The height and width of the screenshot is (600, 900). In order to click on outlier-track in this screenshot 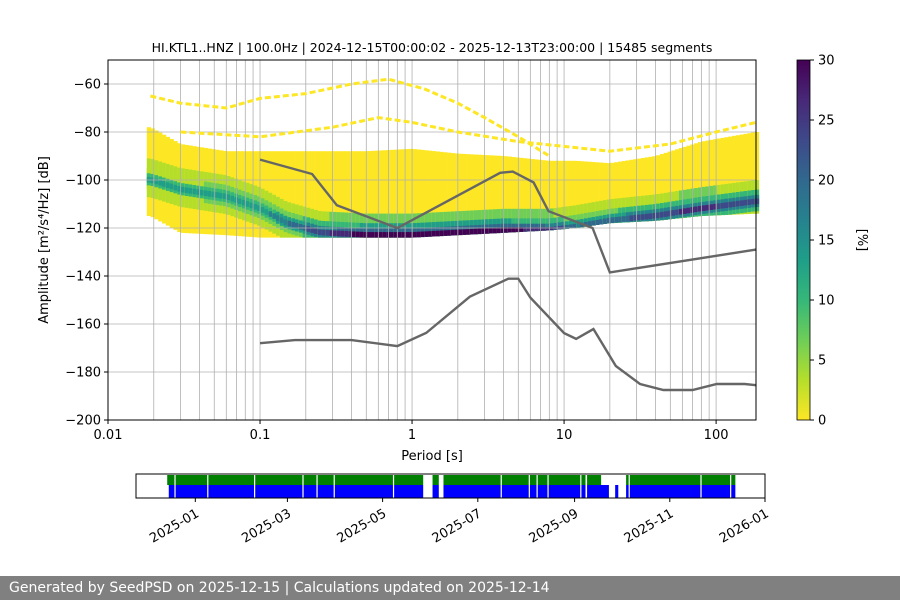, I will do `click(468, 134)`.